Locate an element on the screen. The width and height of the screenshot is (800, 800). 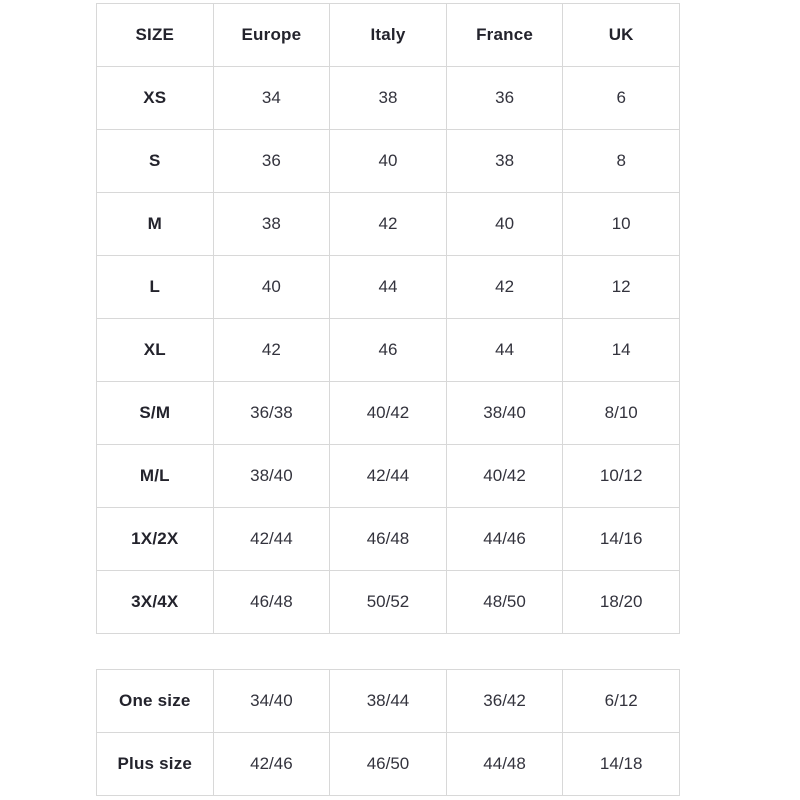
table-cell: 46/50 is located at coordinates (388, 764).